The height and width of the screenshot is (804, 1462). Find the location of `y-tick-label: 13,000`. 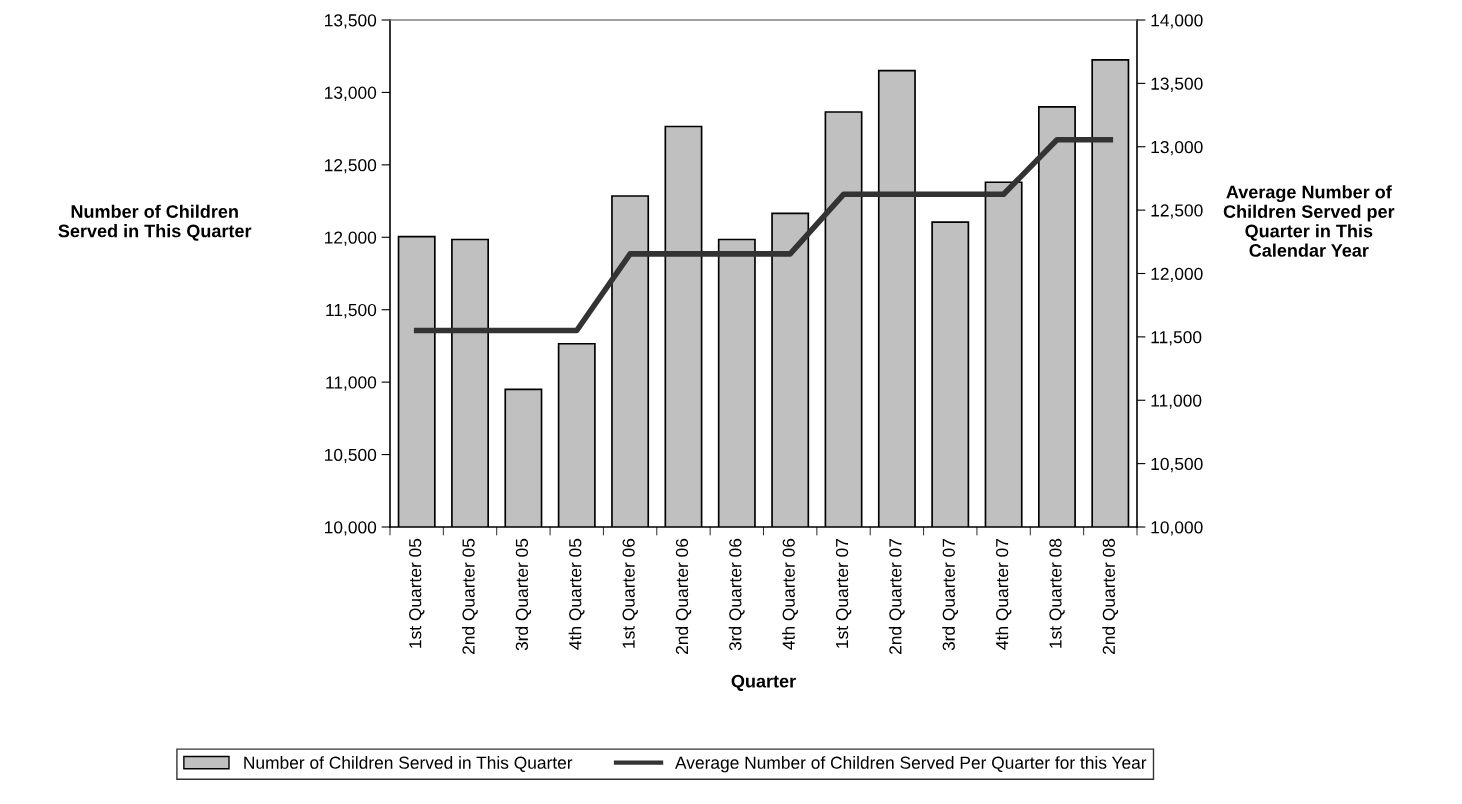

y-tick-label: 13,000 is located at coordinates (351, 93).